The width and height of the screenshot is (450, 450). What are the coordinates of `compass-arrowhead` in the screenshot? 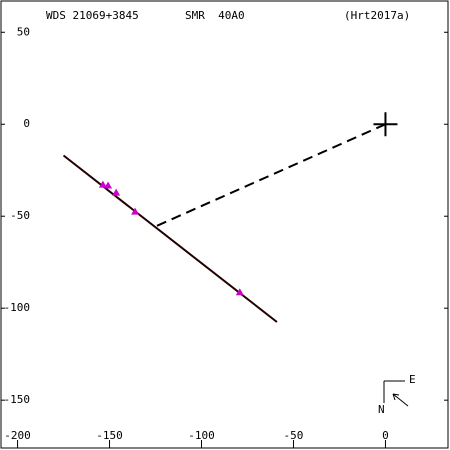 It's located at (396, 397).